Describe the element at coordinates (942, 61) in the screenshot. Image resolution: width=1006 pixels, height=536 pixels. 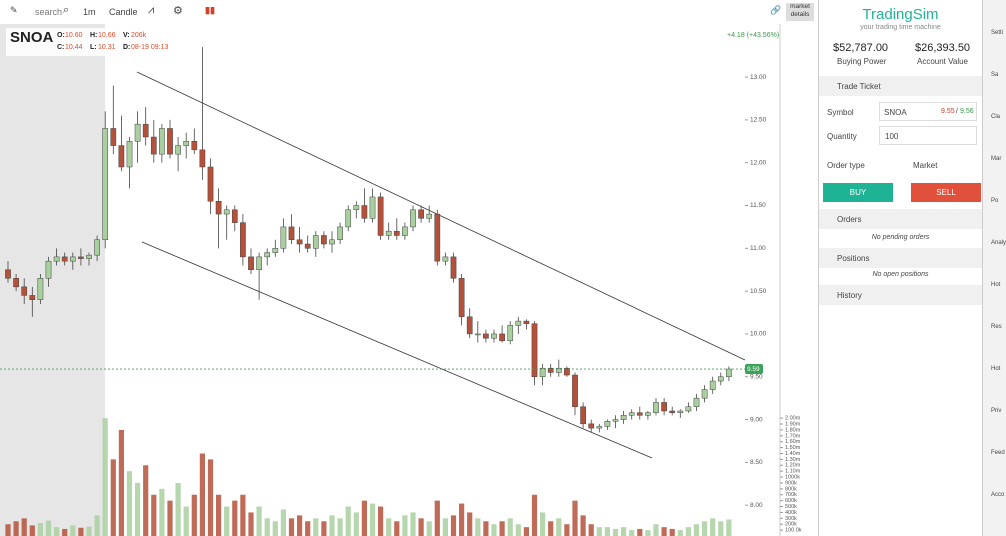
I see `account-value-label: Account Value` at that location.